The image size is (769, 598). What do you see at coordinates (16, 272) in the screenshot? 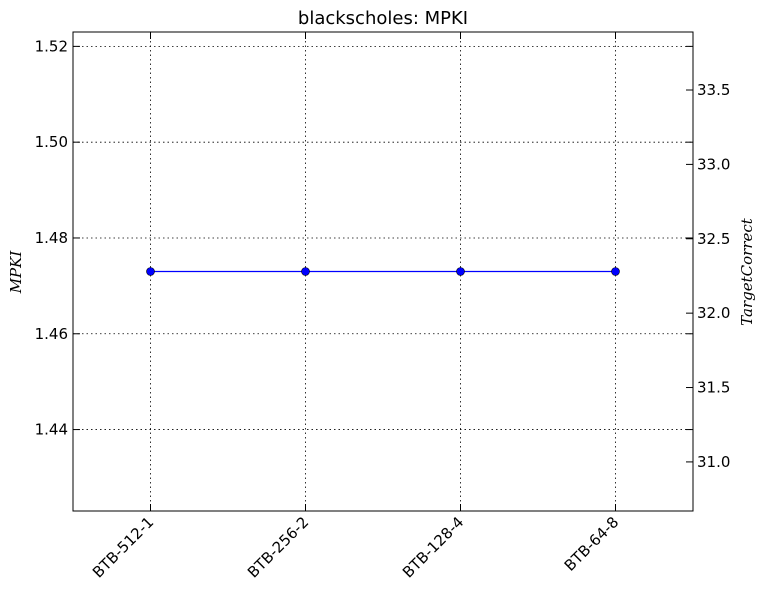
I see `y-axis-label-left: MPKI` at bounding box center [16, 272].